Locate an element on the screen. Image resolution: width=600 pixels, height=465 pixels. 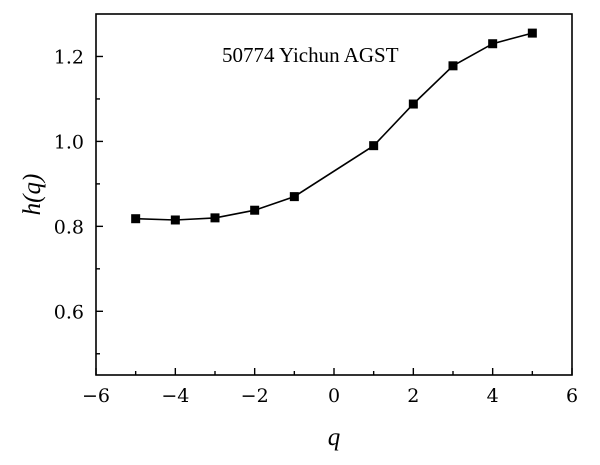
x-tick-label: 0 is located at coordinates (334, 396).